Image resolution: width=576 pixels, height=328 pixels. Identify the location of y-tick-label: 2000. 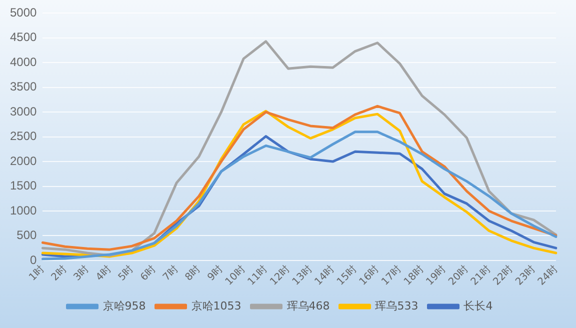
(24, 161).